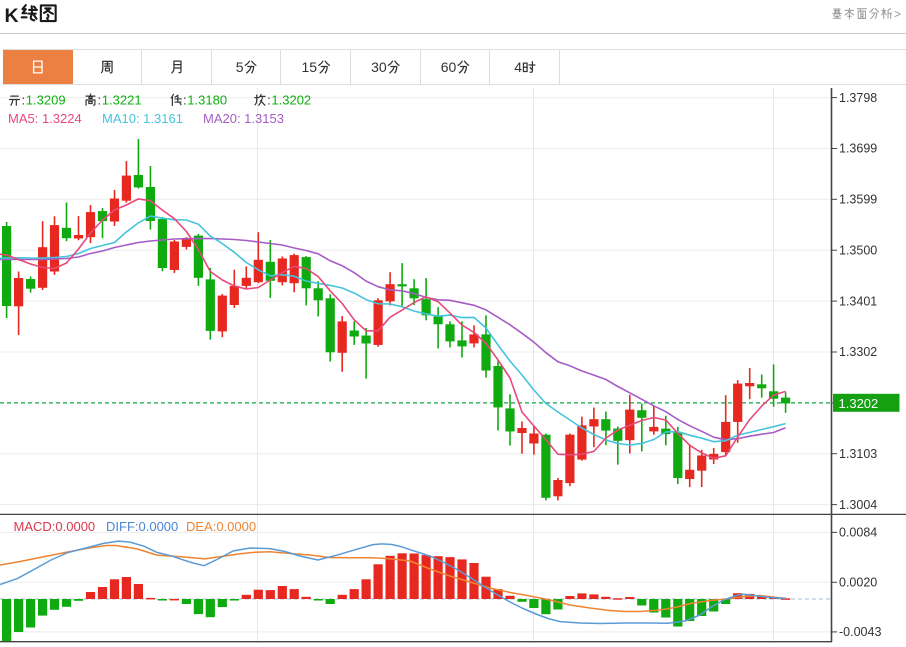  Describe the element at coordinates (449, 67) in the screenshot. I see `svg-text: 60` at that location.